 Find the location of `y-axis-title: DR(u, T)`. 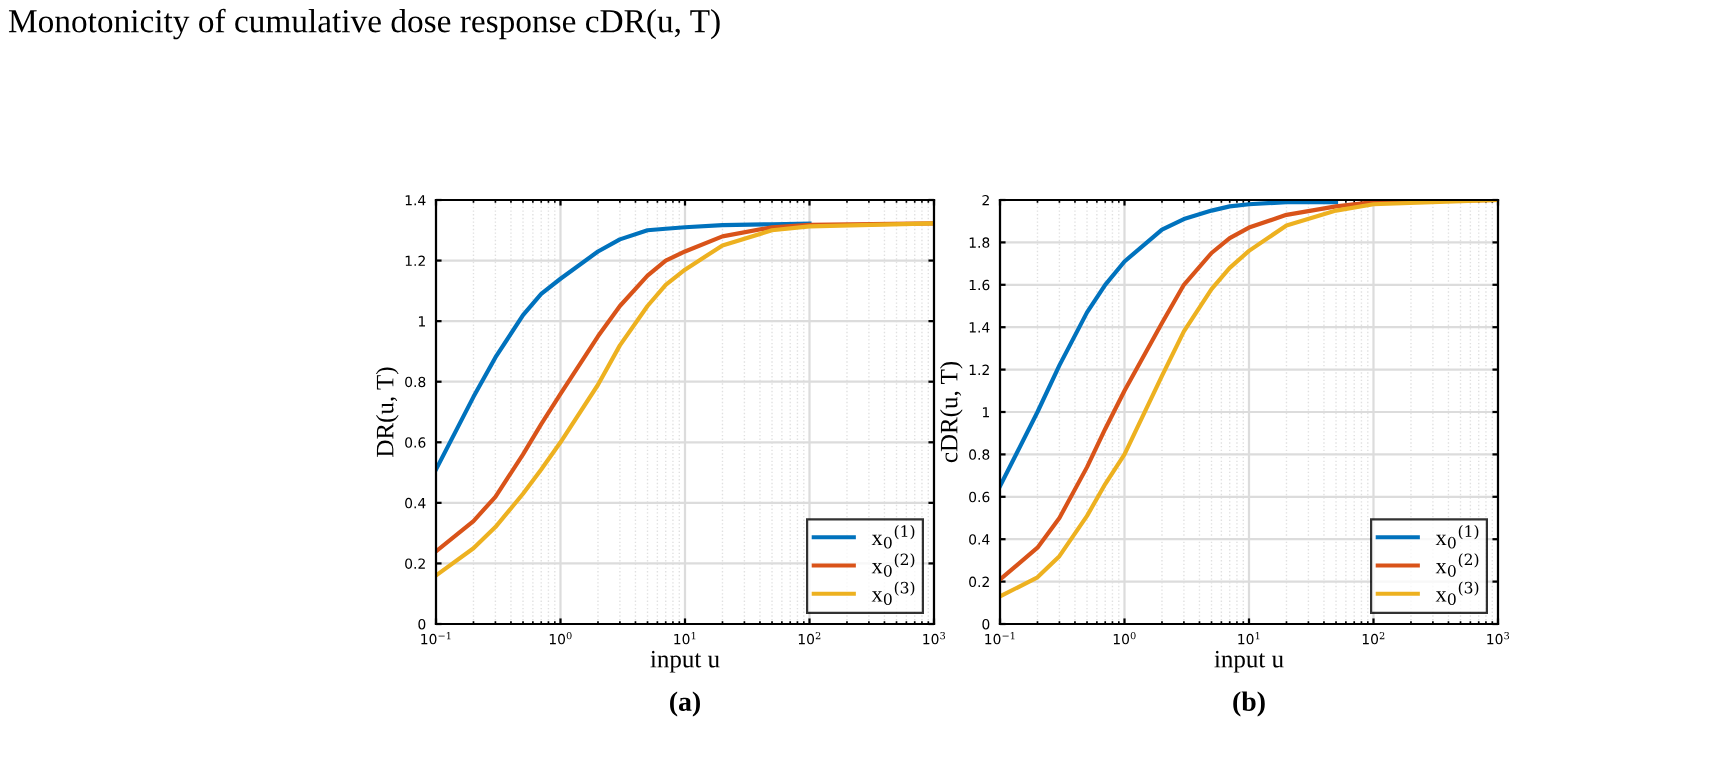

y-axis-title: DR(u, T) is located at coordinates (387, 412).